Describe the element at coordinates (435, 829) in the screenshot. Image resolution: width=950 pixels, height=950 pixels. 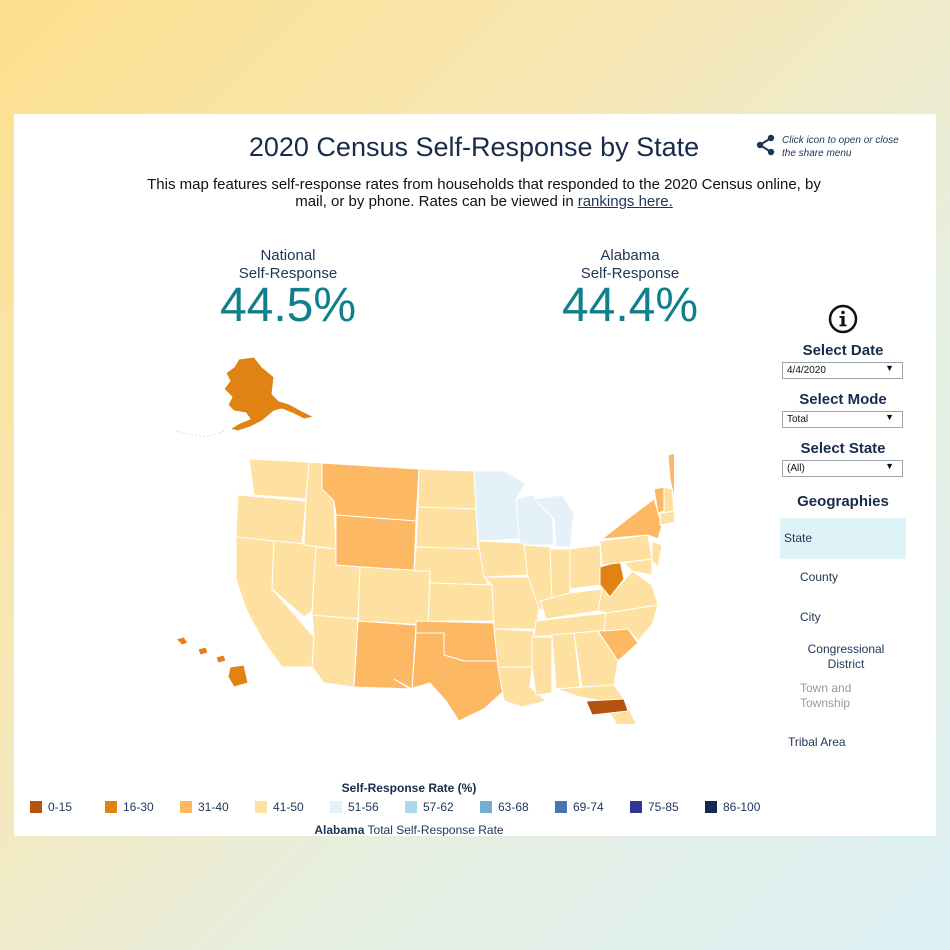
I see `footer-text: Total Self-Response Rate` at that location.